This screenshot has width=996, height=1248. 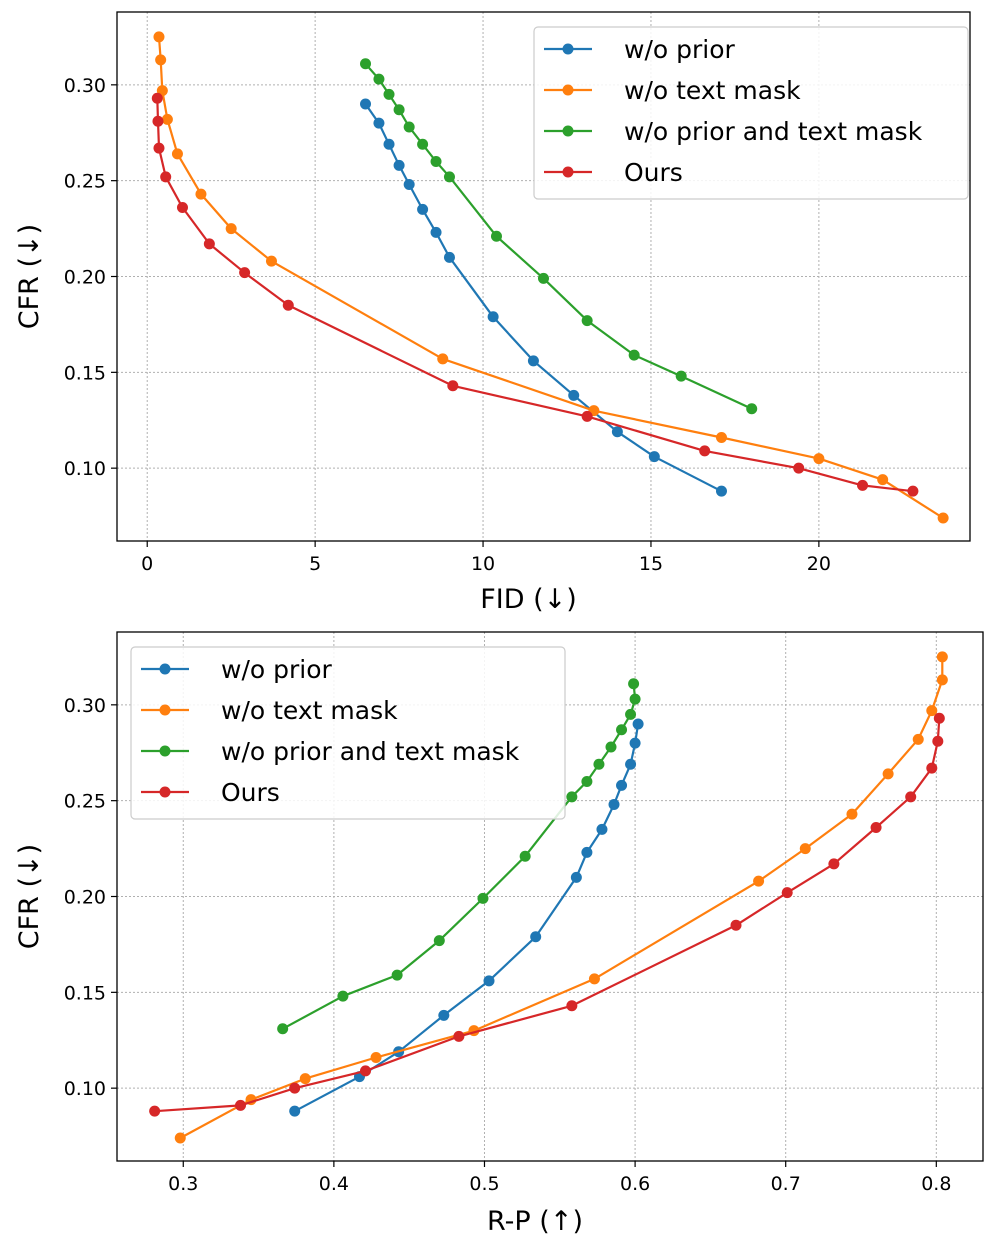 I want to click on y-tick-label: 0.20, so click(x=85, y=898).